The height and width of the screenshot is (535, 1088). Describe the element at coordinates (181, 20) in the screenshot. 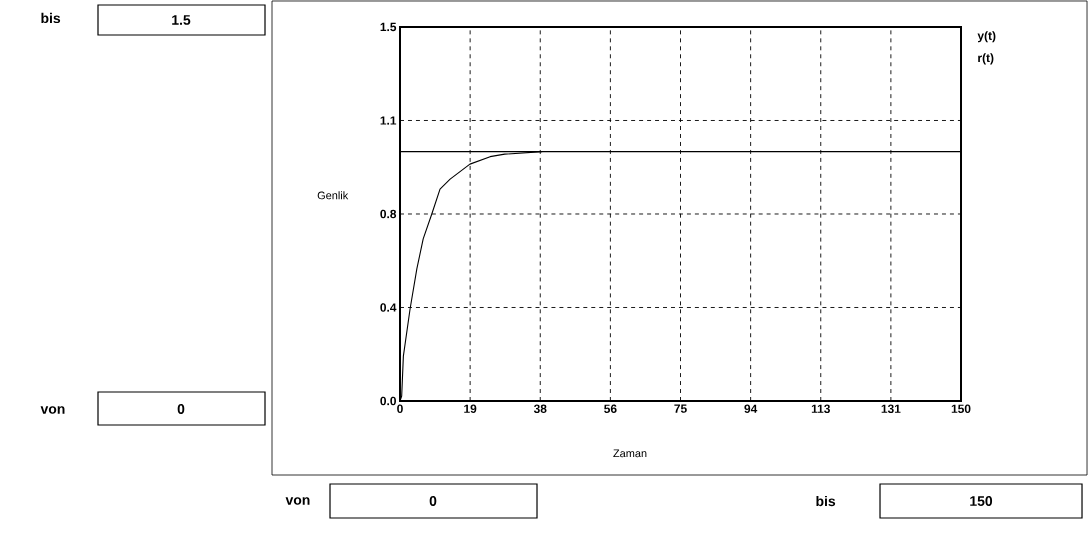

I see `text: 1.5` at that location.